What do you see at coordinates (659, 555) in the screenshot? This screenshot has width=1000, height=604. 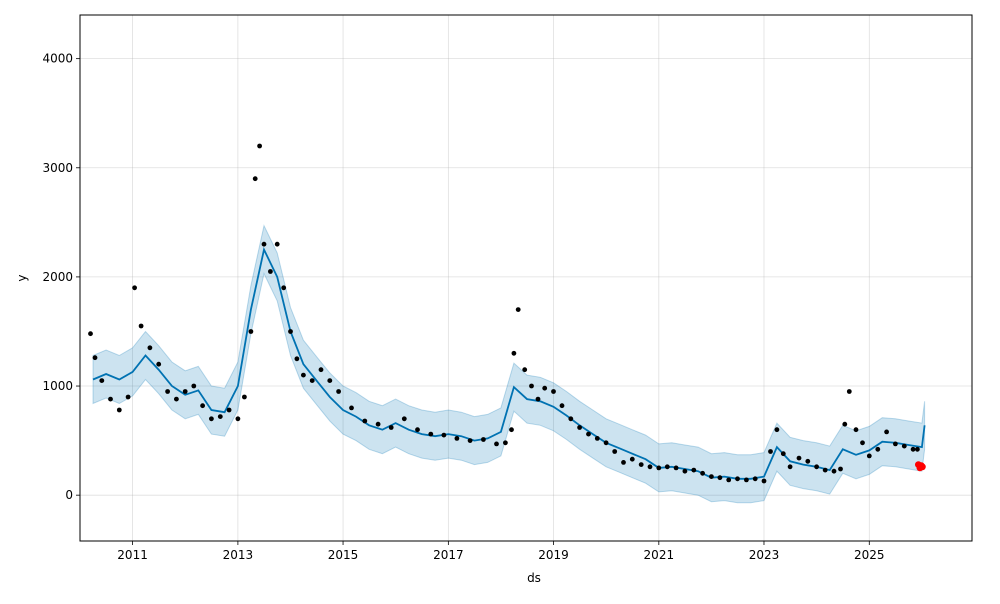 I see `x-tick-label: 2021` at bounding box center [659, 555].